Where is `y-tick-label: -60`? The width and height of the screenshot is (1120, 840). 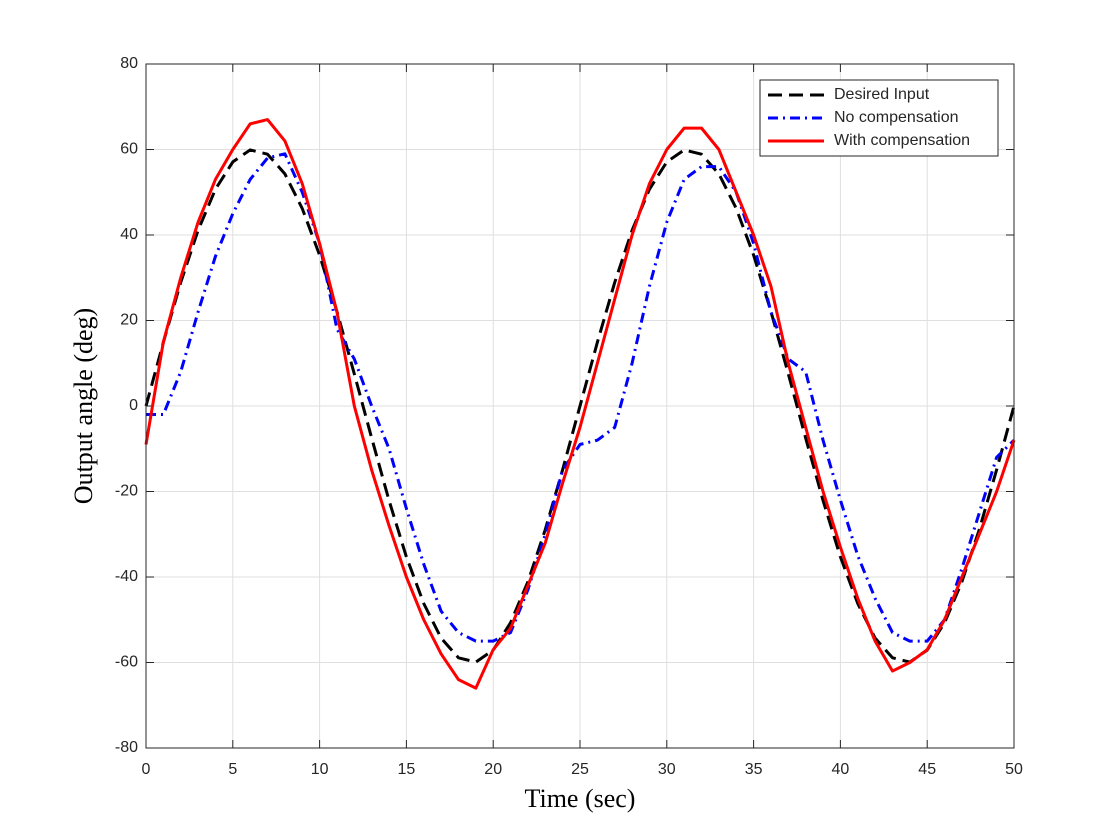 y-tick-label: -60 is located at coordinates (126, 662).